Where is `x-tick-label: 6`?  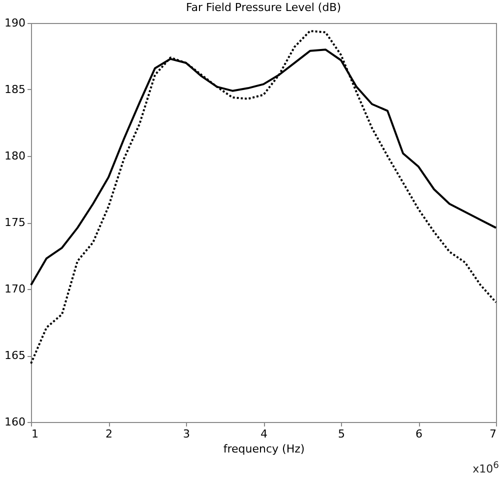
x-tick-label: 6 is located at coordinates (419, 434).